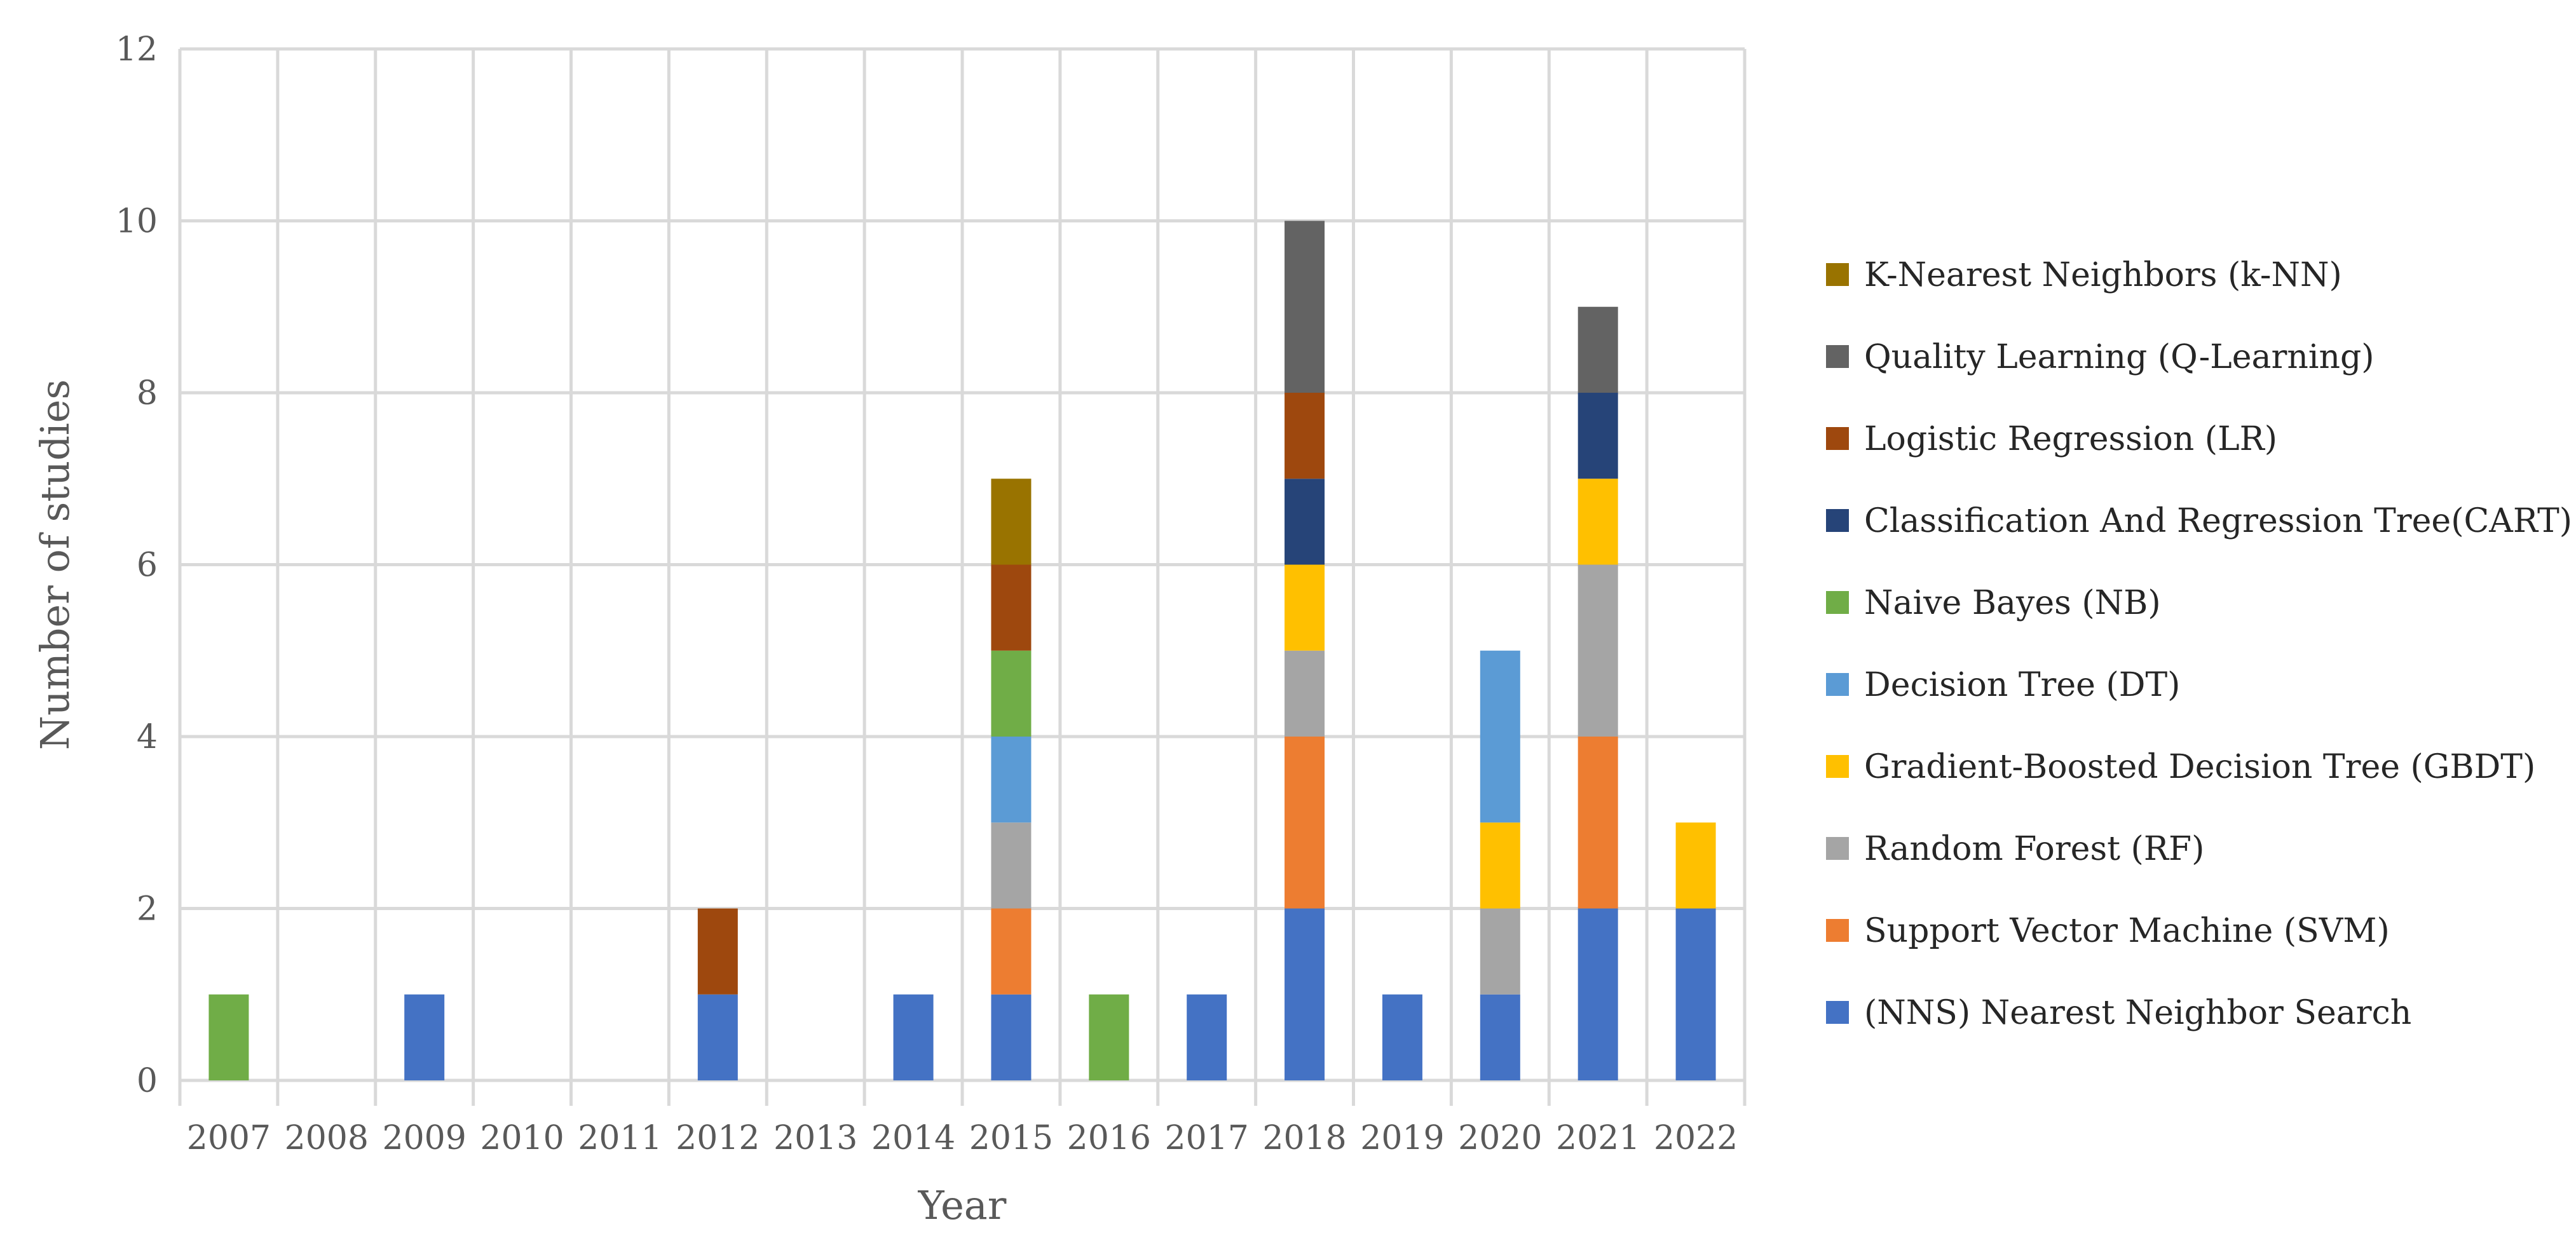  Describe the element at coordinates (147, 566) in the screenshot. I see `y-tick-label: 6` at that location.